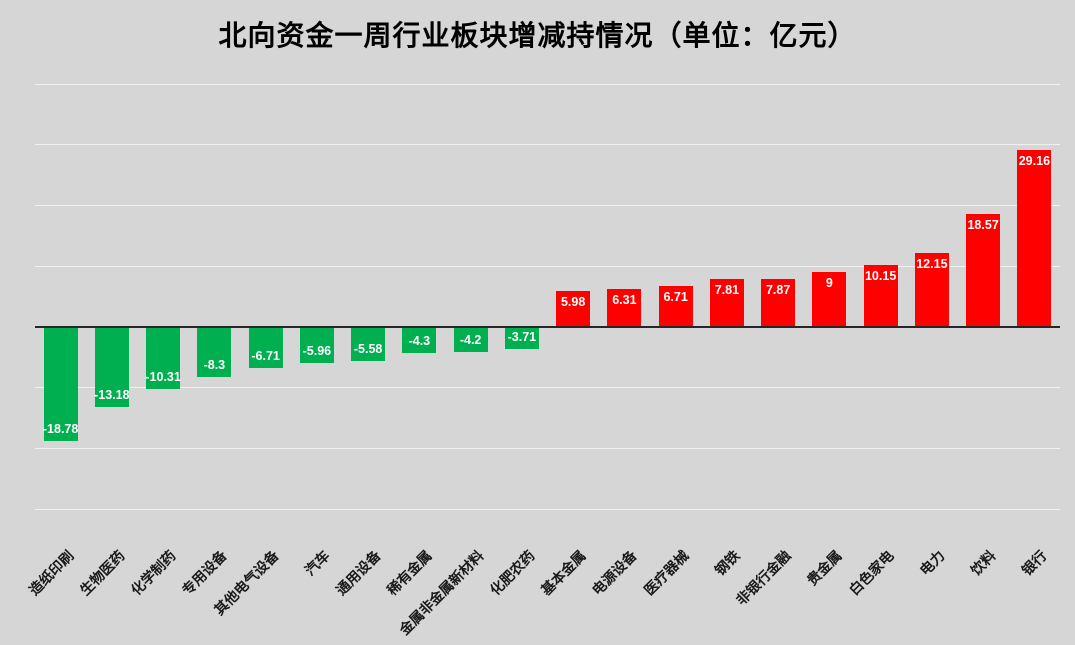 The width and height of the screenshot is (1075, 645). I want to click on bar-生物医药, so click(111, 366).